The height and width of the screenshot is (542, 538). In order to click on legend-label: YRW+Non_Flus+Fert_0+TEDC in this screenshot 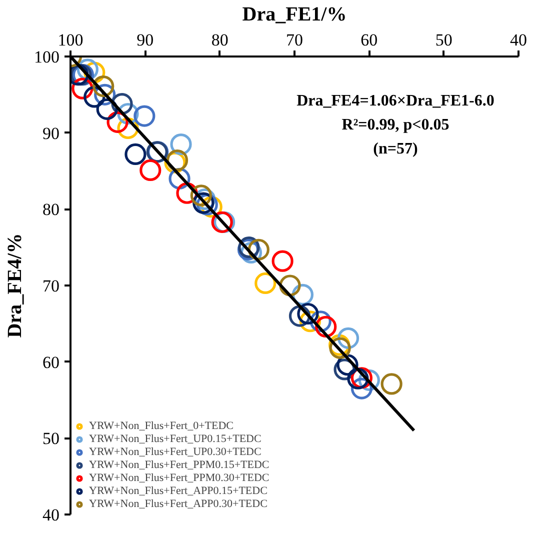, I will do `click(161, 426)`.